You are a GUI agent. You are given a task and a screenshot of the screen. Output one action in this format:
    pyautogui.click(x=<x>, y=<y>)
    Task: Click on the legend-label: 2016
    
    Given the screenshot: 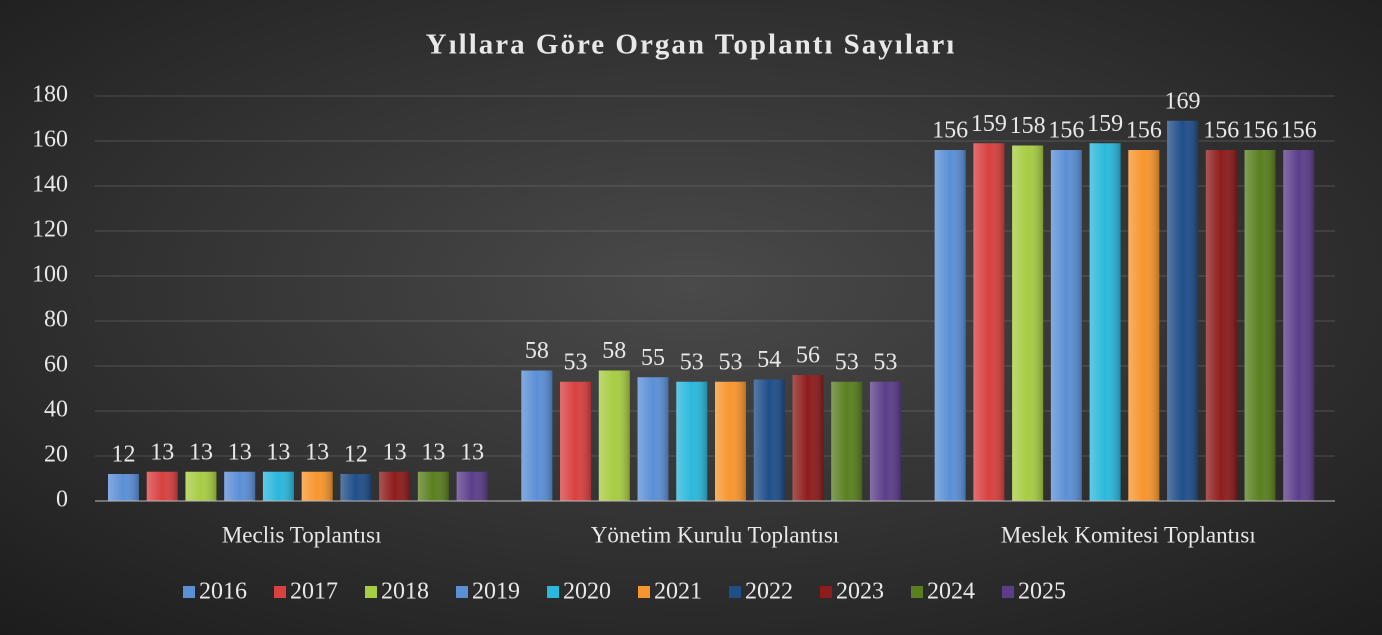 What is the action you would take?
    pyautogui.click(x=223, y=592)
    